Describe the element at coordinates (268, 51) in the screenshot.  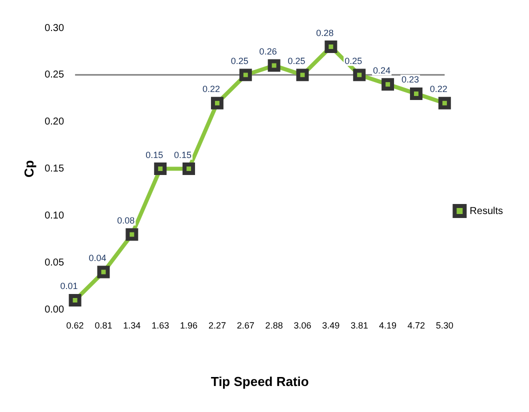
I see `data-label: 0.26` at that location.